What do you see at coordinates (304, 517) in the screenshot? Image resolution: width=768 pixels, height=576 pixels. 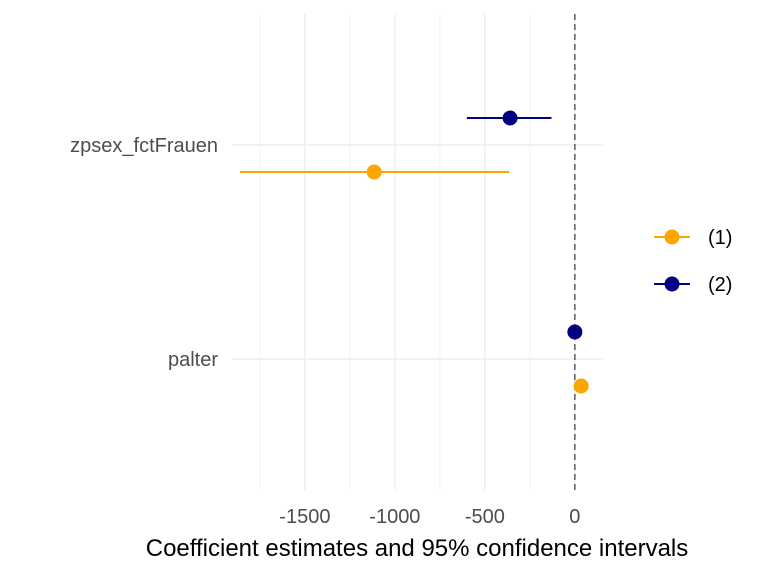 I see `x-tick-label-0: -1500` at bounding box center [304, 517].